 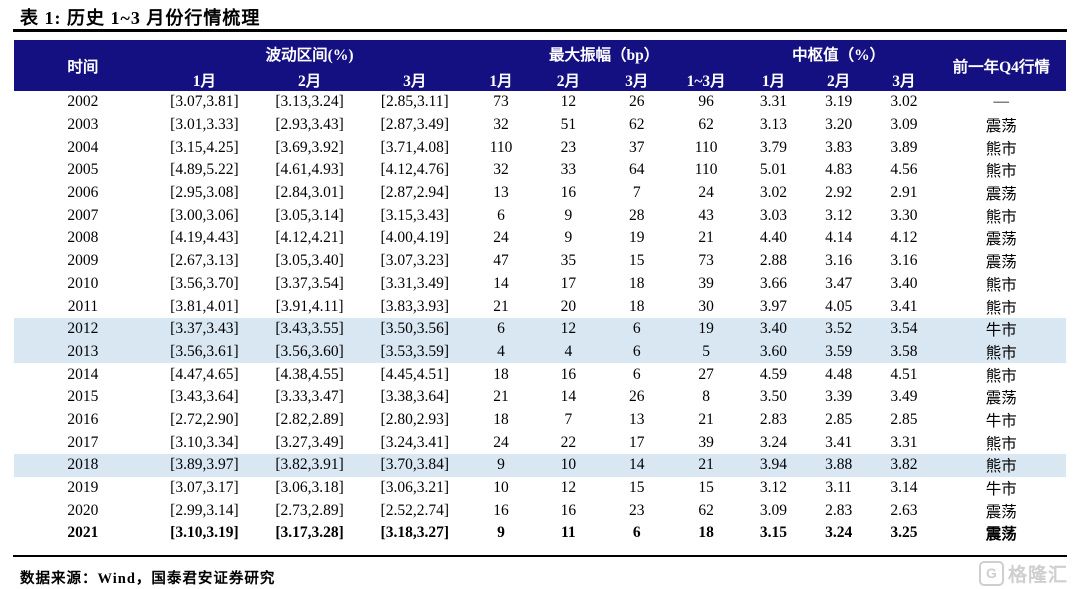 What do you see at coordinates (706, 352) in the screenshot?
I see `cell-a13: 5` at bounding box center [706, 352].